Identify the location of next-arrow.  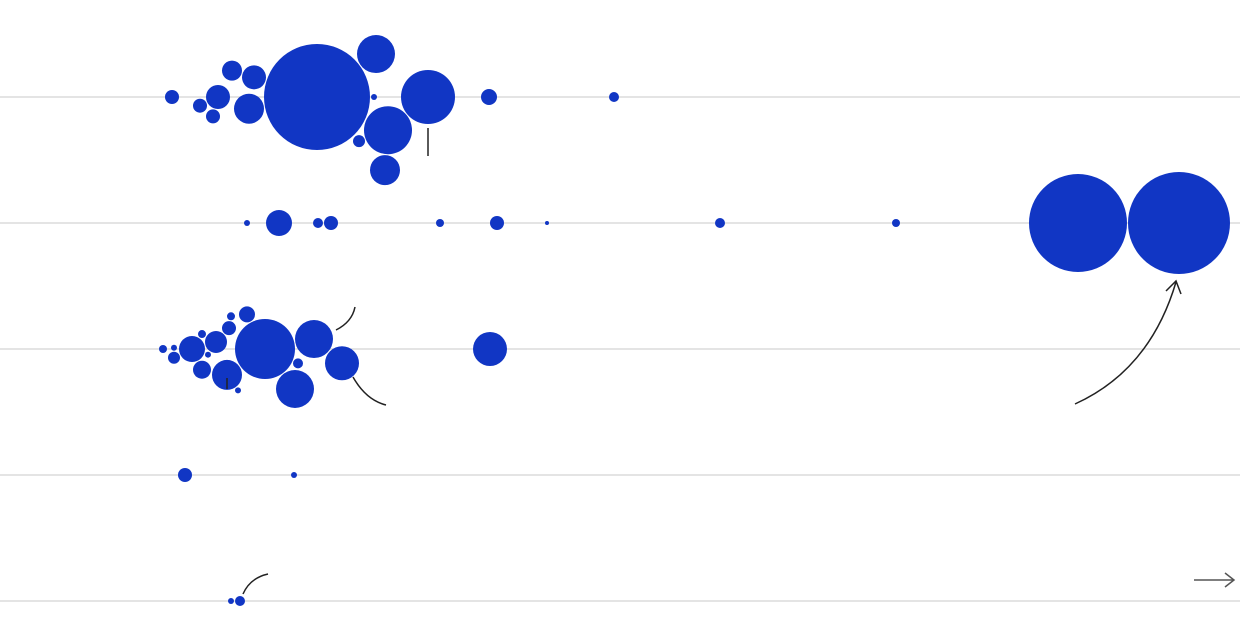
(1215, 580).